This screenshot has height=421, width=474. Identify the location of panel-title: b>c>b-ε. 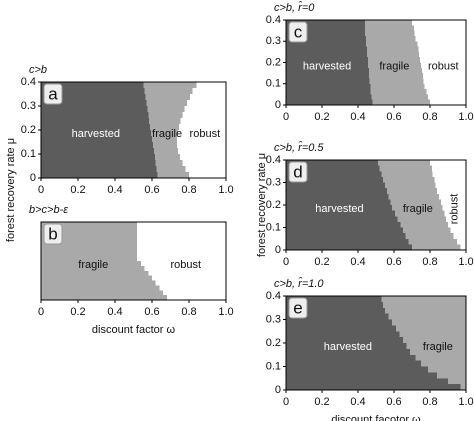
(48, 210).